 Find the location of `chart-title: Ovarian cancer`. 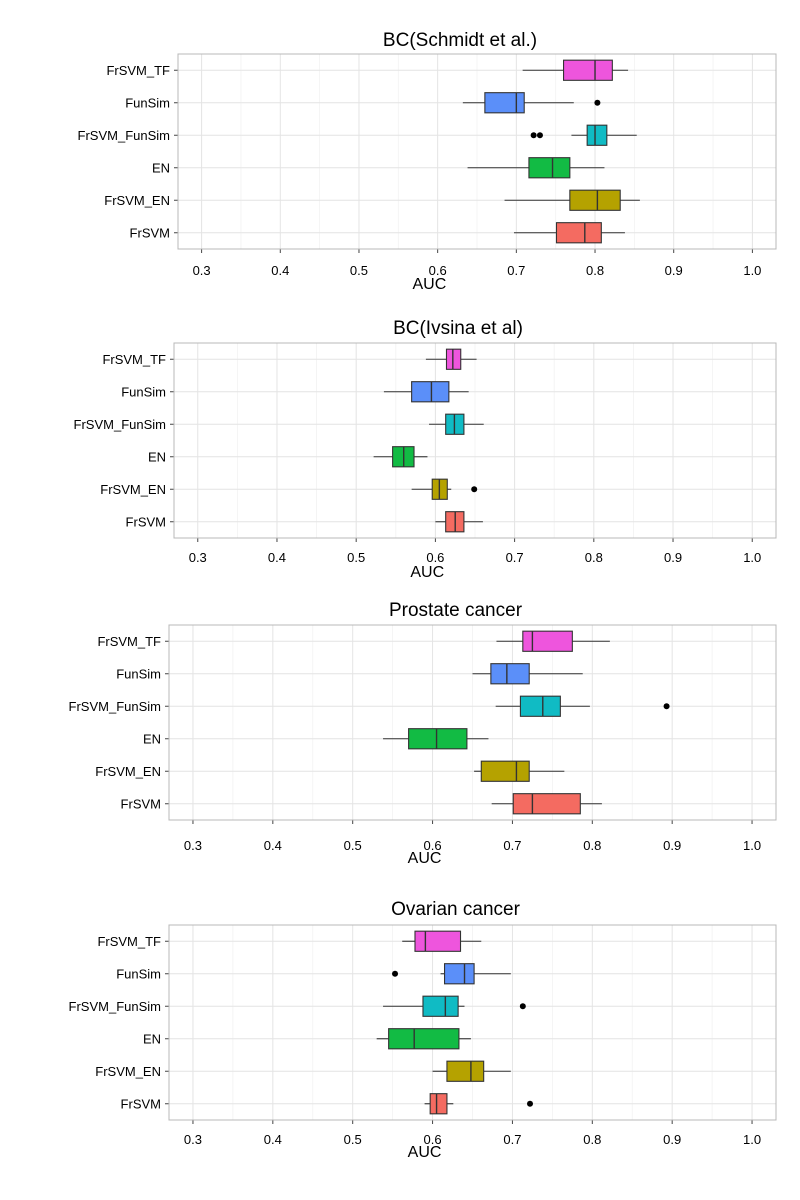

chart-title: Ovarian cancer is located at coordinates (456, 909).